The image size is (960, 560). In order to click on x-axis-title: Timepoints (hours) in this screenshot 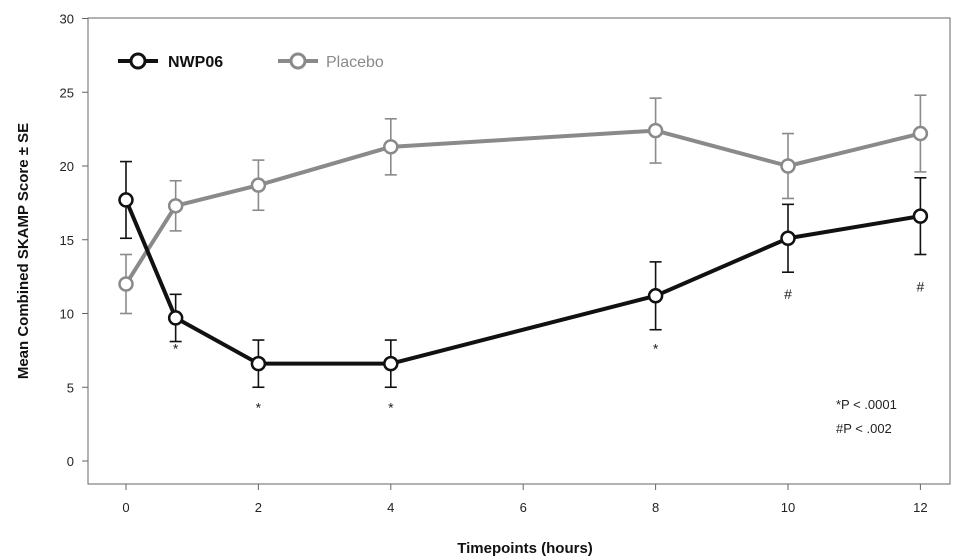, I will do `click(525, 548)`.